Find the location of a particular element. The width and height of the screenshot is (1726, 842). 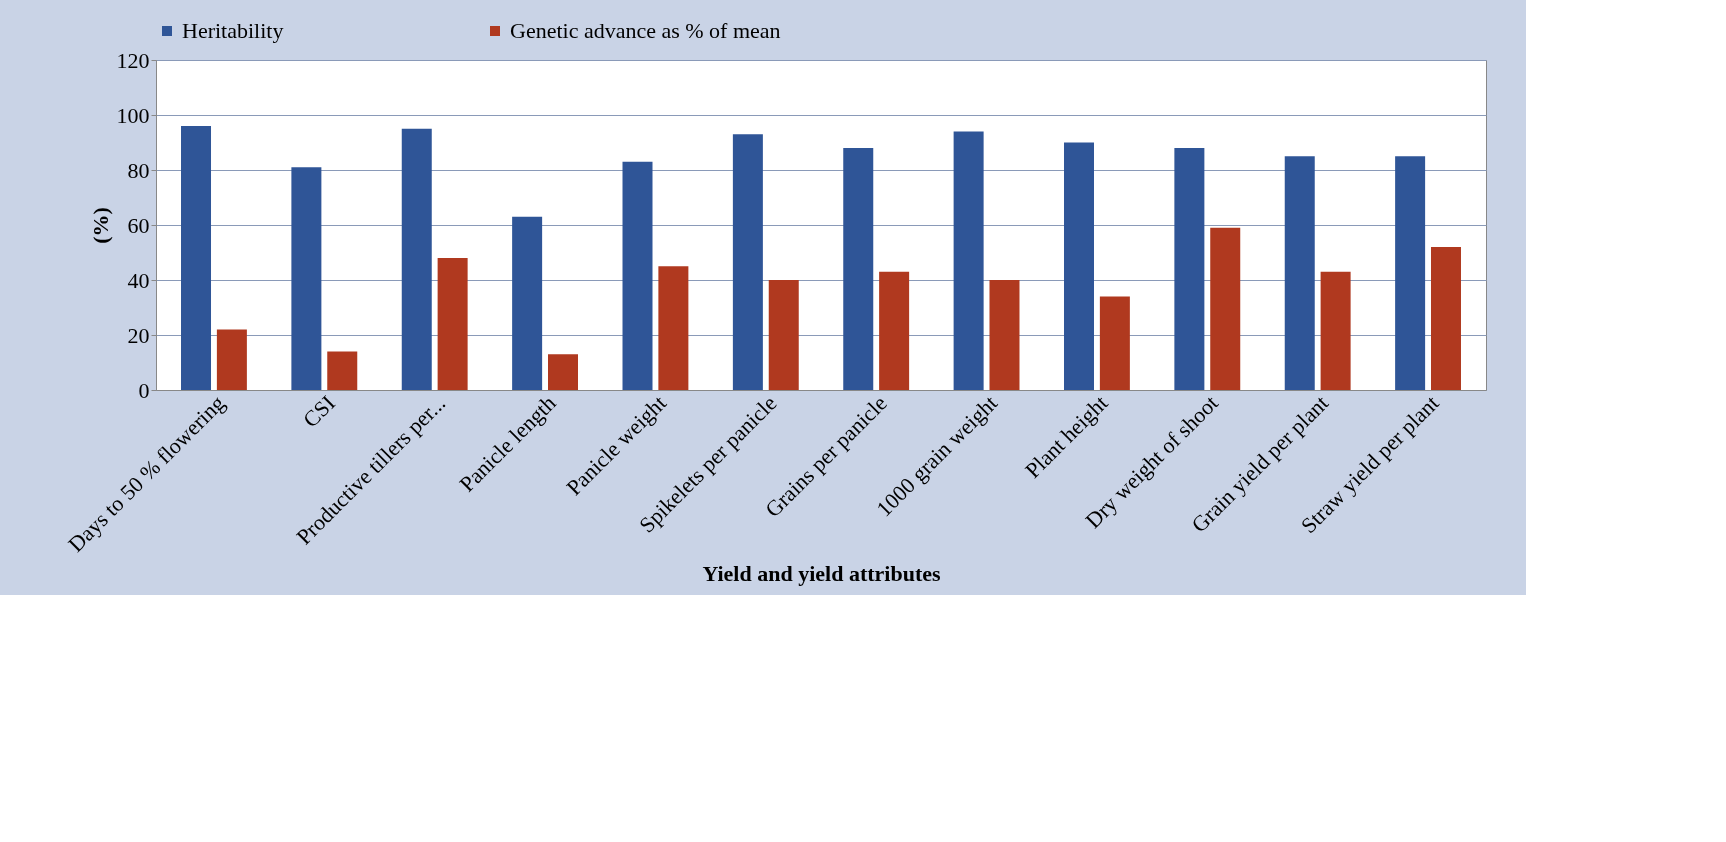

y-axis-title: (%) is located at coordinates (100, 225).